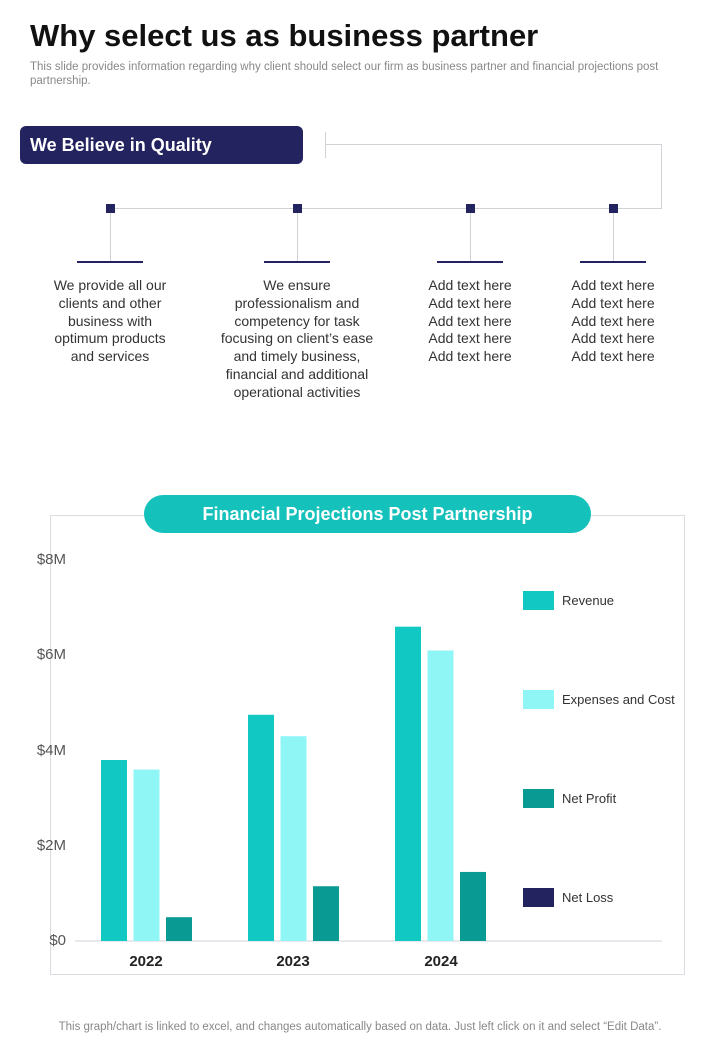  What do you see at coordinates (110, 302) in the screenshot?
I see `quality-point-1-line: clients and other` at bounding box center [110, 302].